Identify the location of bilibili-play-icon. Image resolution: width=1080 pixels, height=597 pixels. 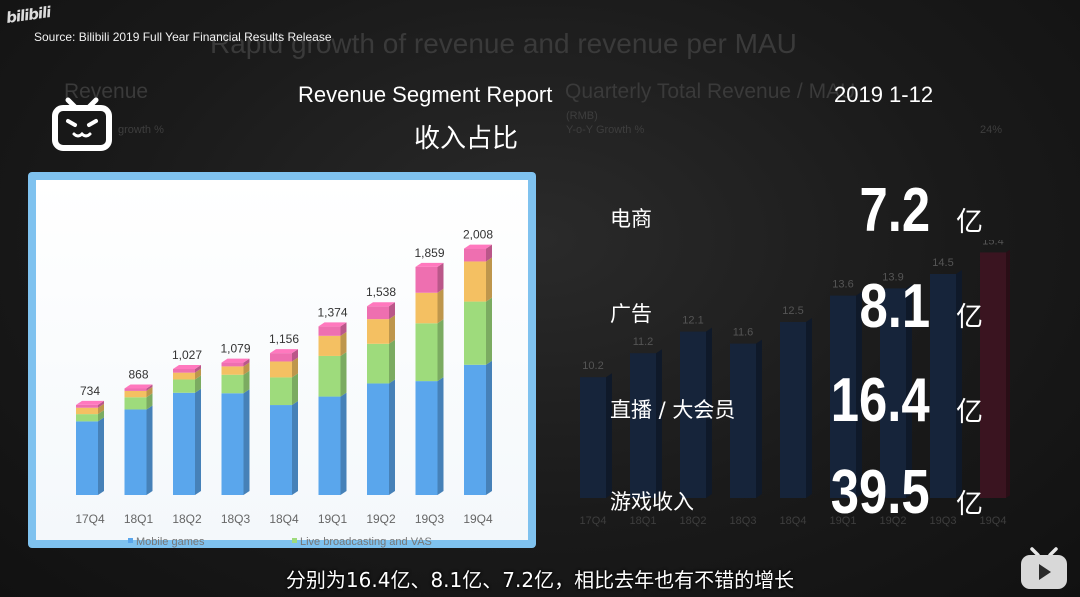
(1044, 569).